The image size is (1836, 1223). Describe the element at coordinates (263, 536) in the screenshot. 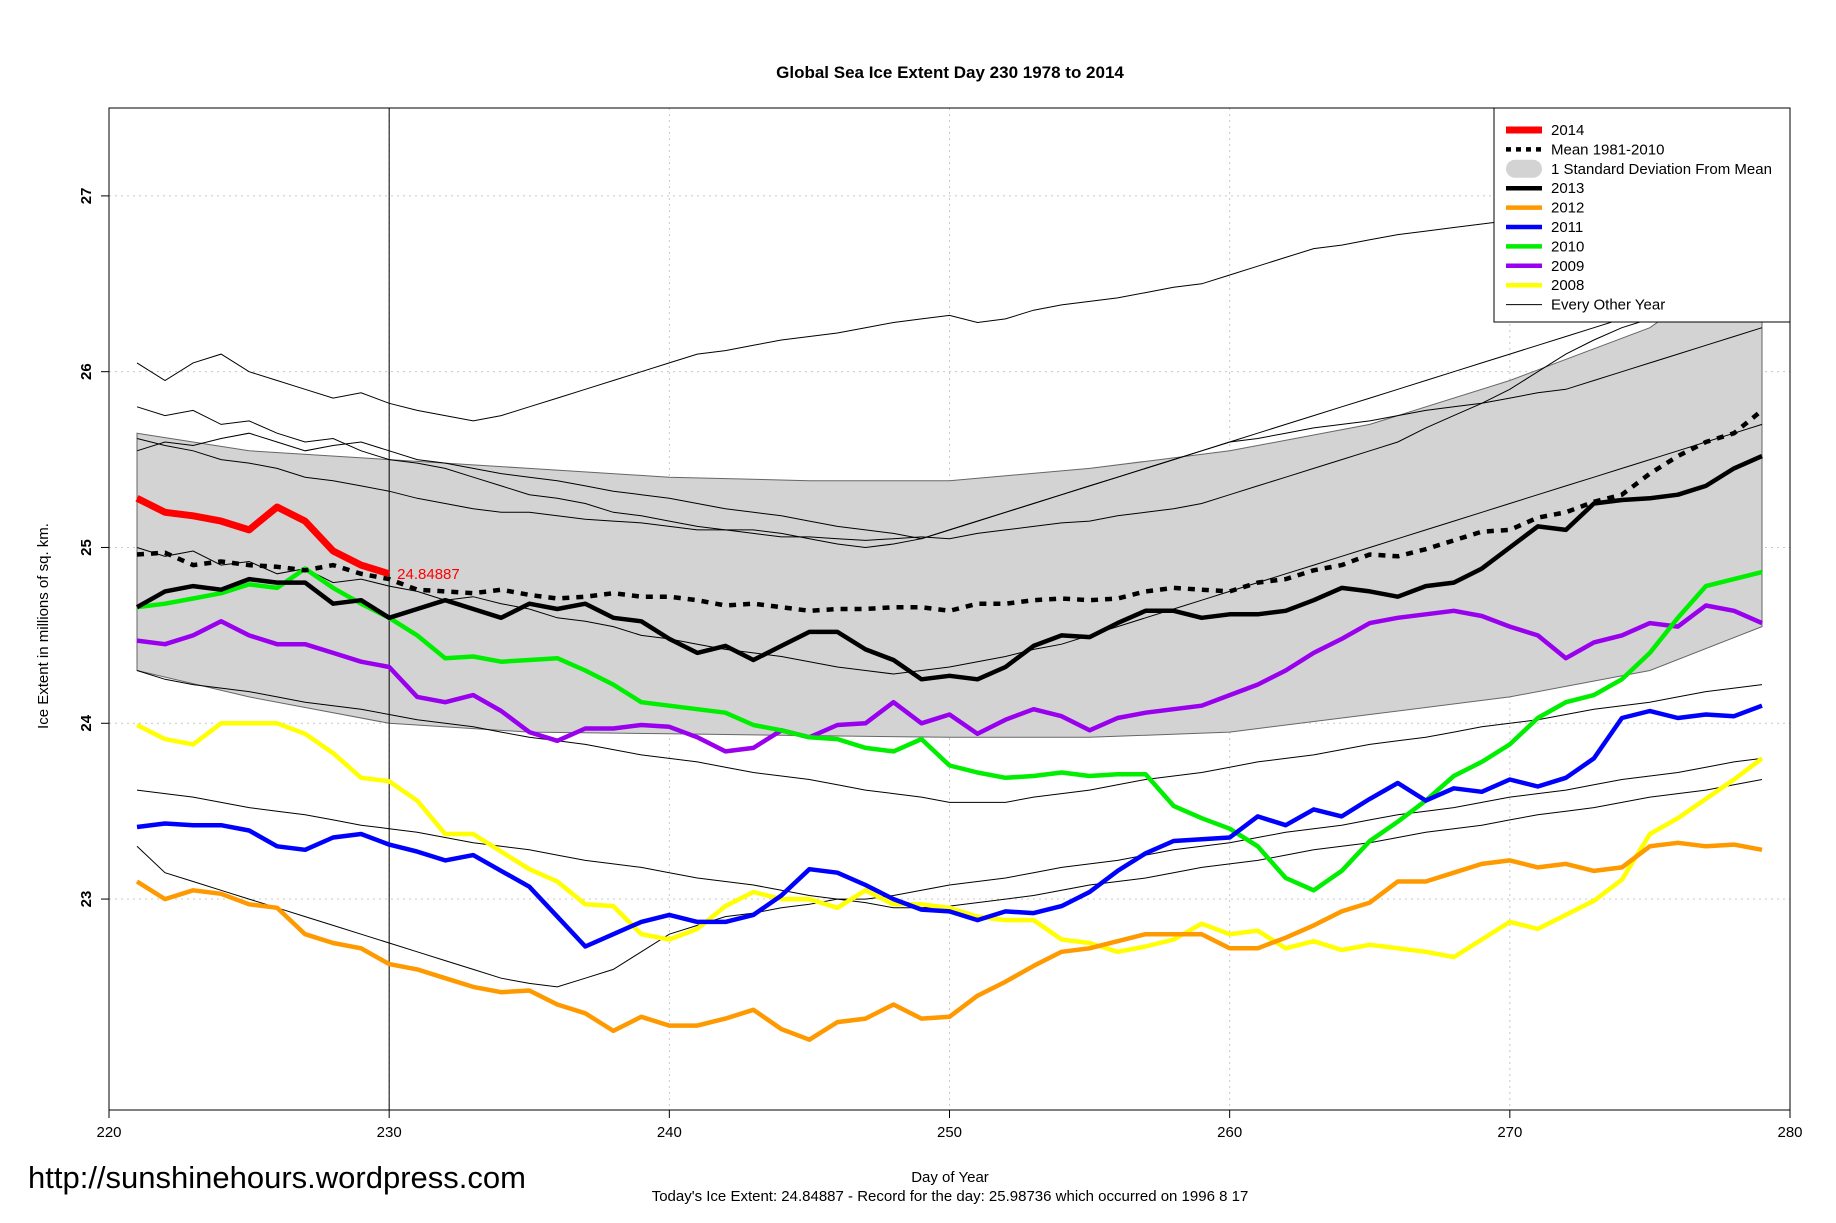

I see `series-line-2014` at that location.